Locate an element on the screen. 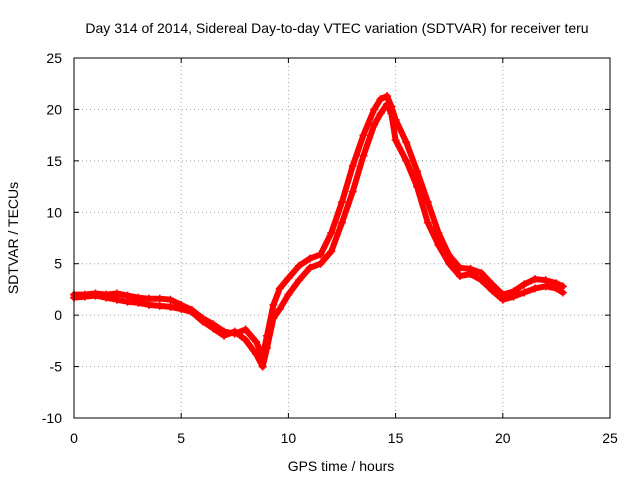 The height and width of the screenshot is (480, 640). x-axis-label: GPS time / hours is located at coordinates (341, 466).